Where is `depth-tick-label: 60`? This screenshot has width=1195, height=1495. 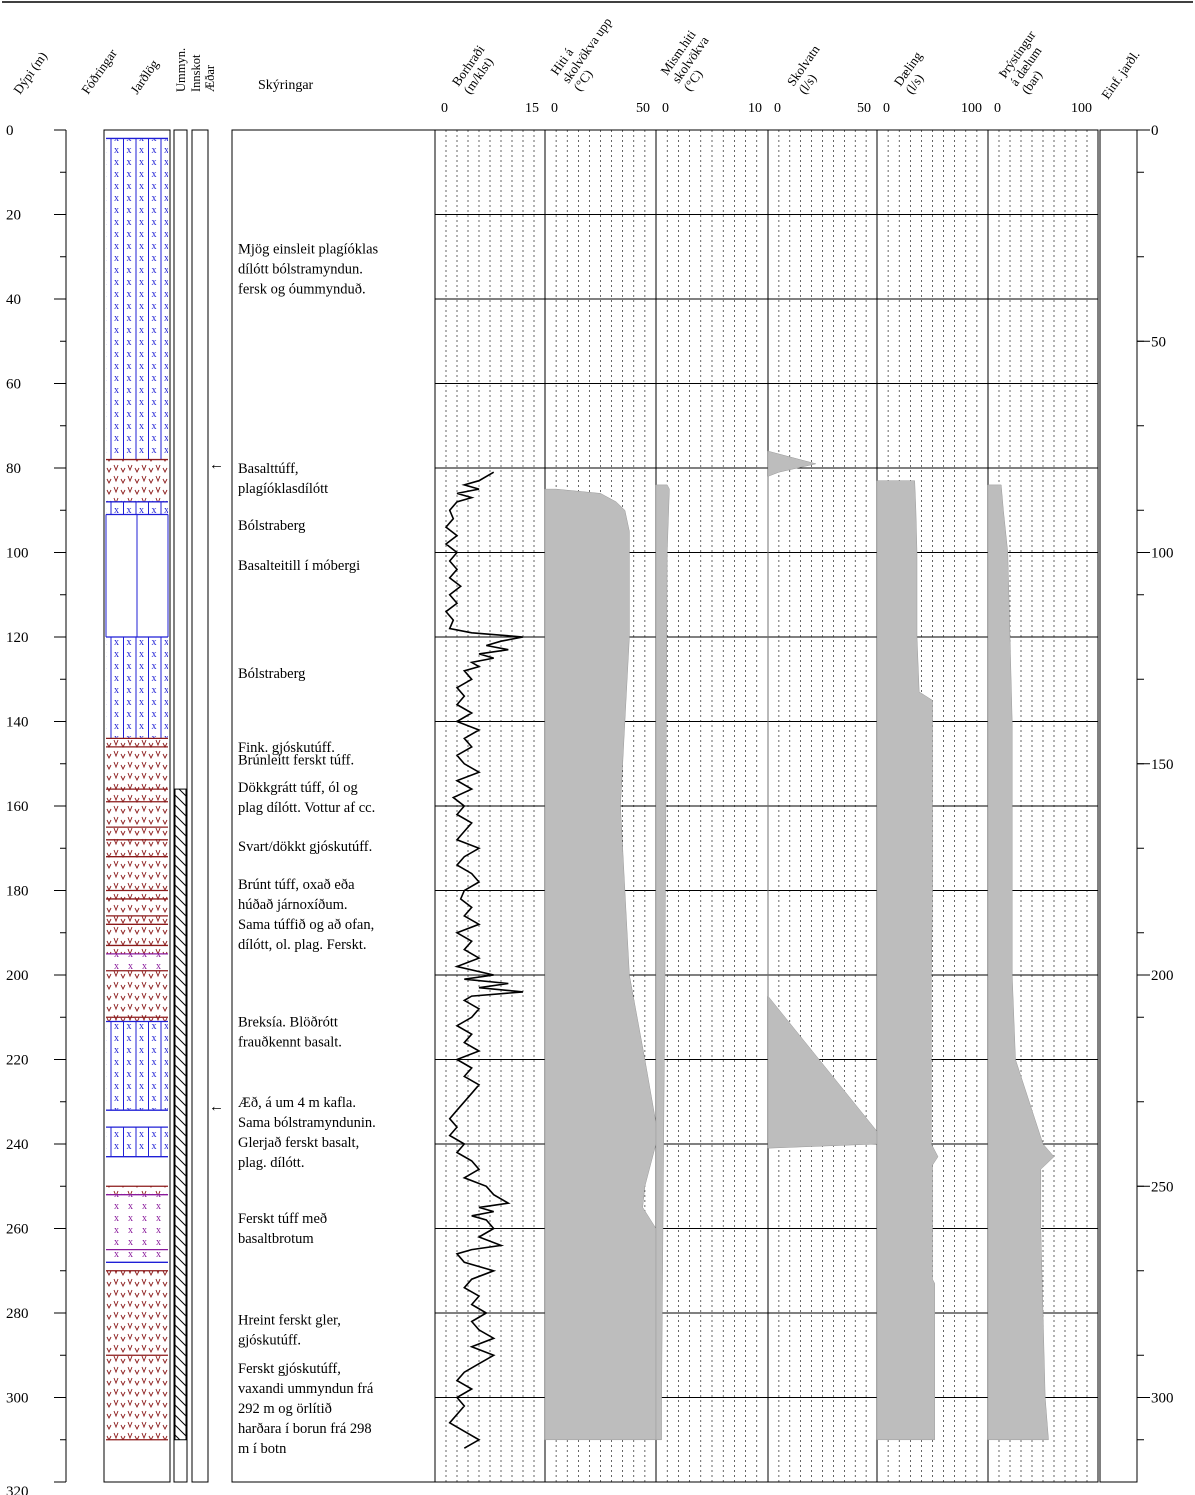 depth-tick-label: 60 is located at coordinates (13, 385).